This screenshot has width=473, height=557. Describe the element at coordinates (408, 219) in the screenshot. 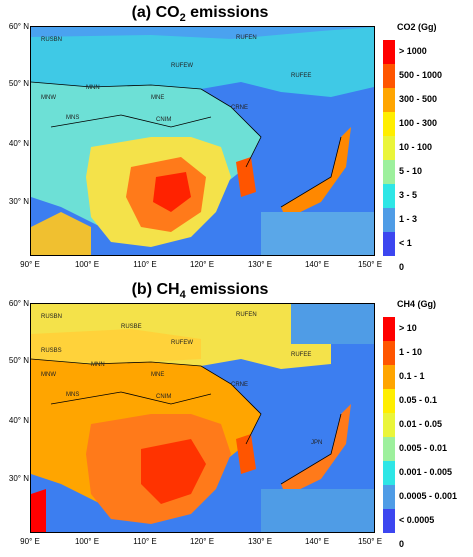

I see `legend-label: 1 - 3` at that location.